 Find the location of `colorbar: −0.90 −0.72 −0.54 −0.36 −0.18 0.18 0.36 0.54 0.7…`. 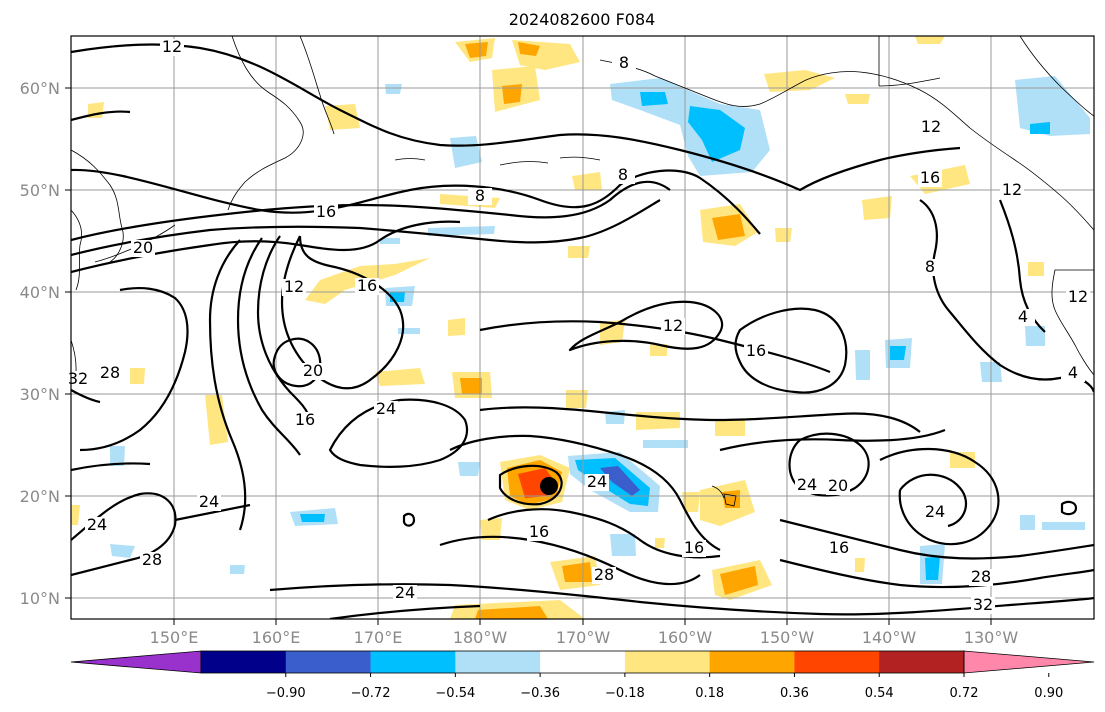

colorbar: −0.90 −0.72 −0.54 −0.36 −0.18 0.18 0.36 0.54 0.7… is located at coordinates (582, 675).